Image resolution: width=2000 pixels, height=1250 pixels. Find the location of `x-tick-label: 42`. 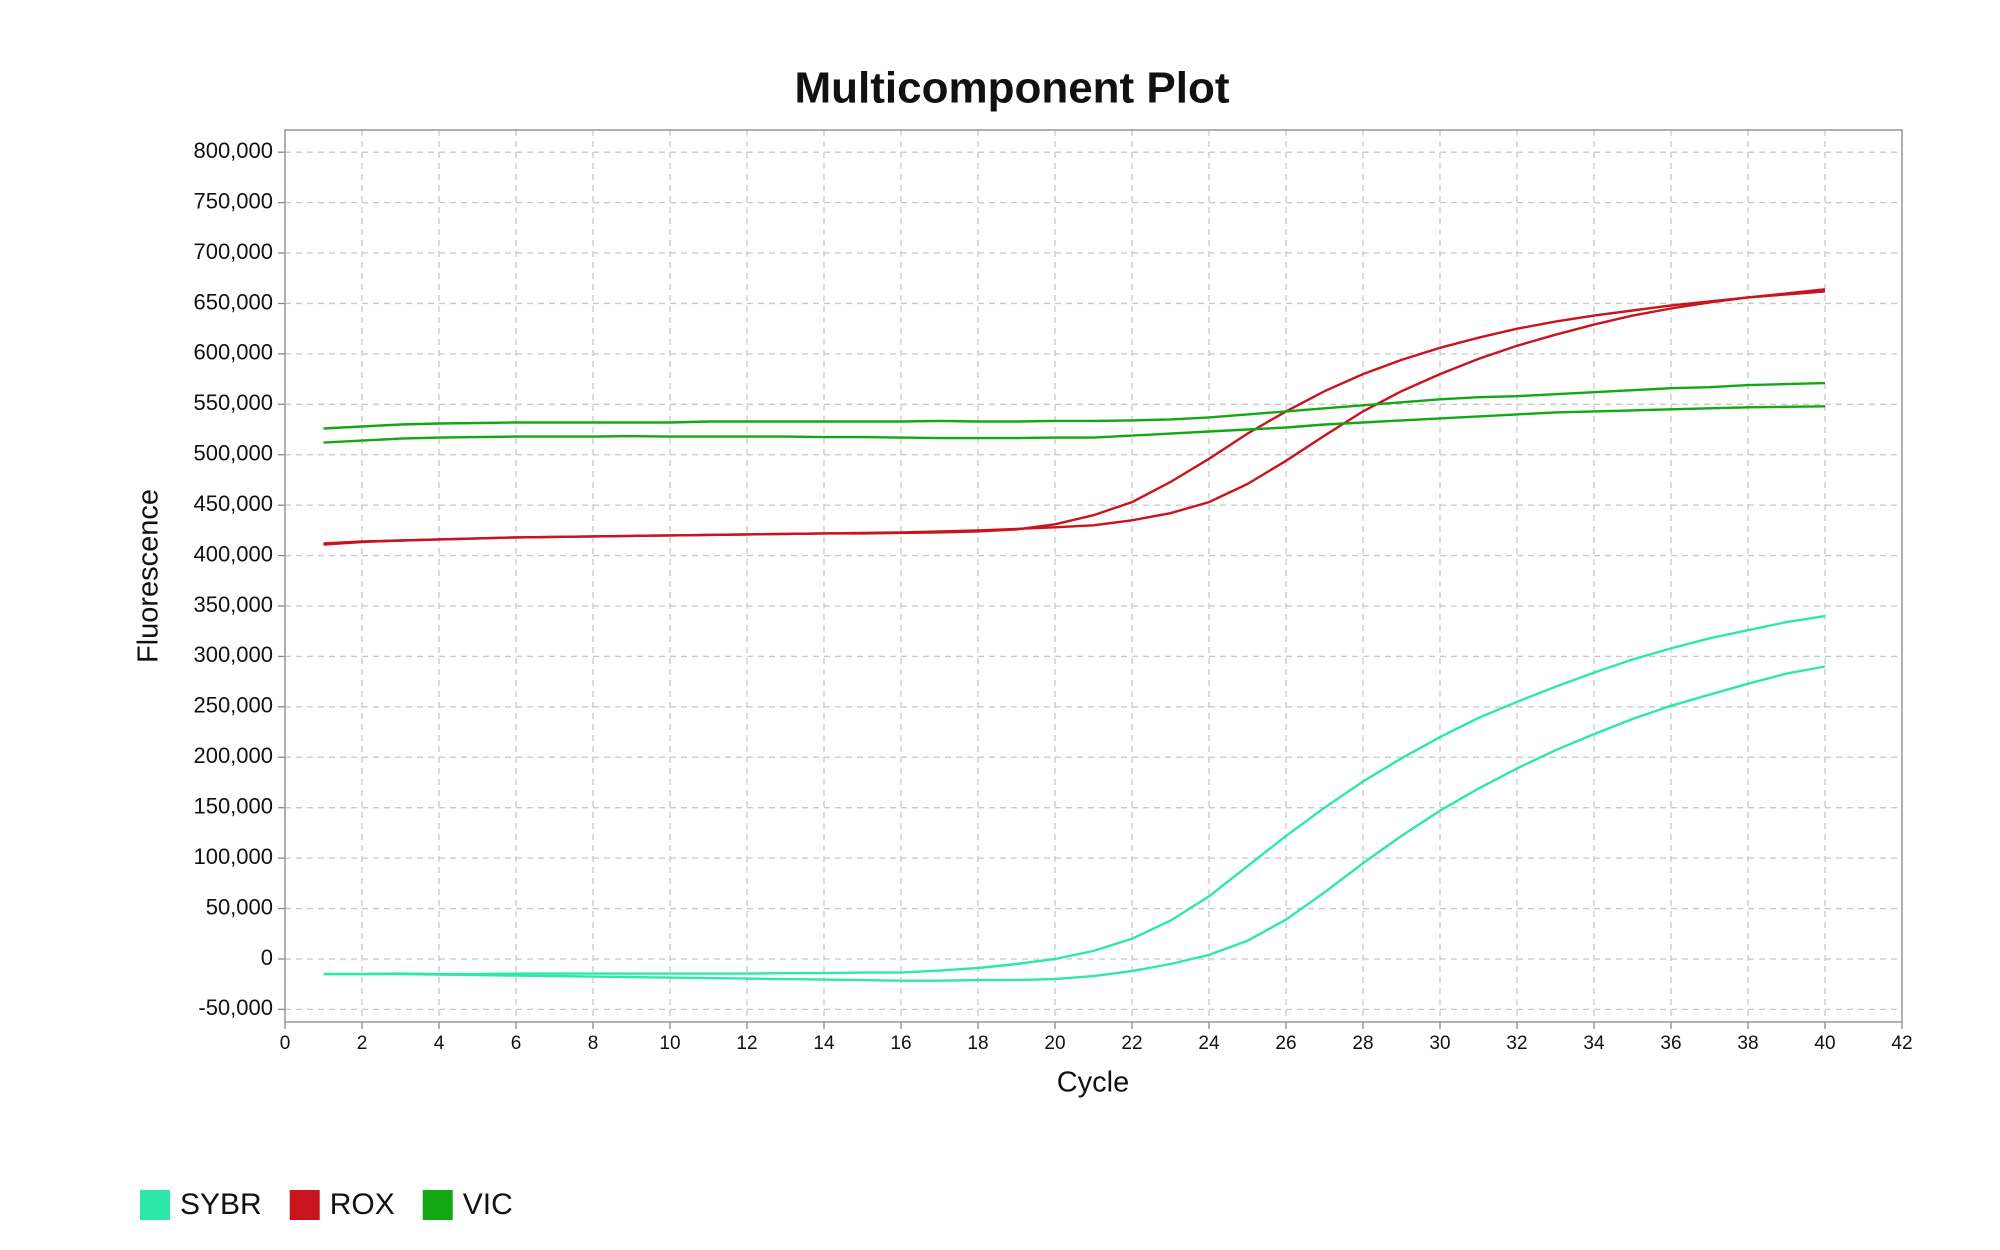

x-tick-label: 42 is located at coordinates (1901, 1043).